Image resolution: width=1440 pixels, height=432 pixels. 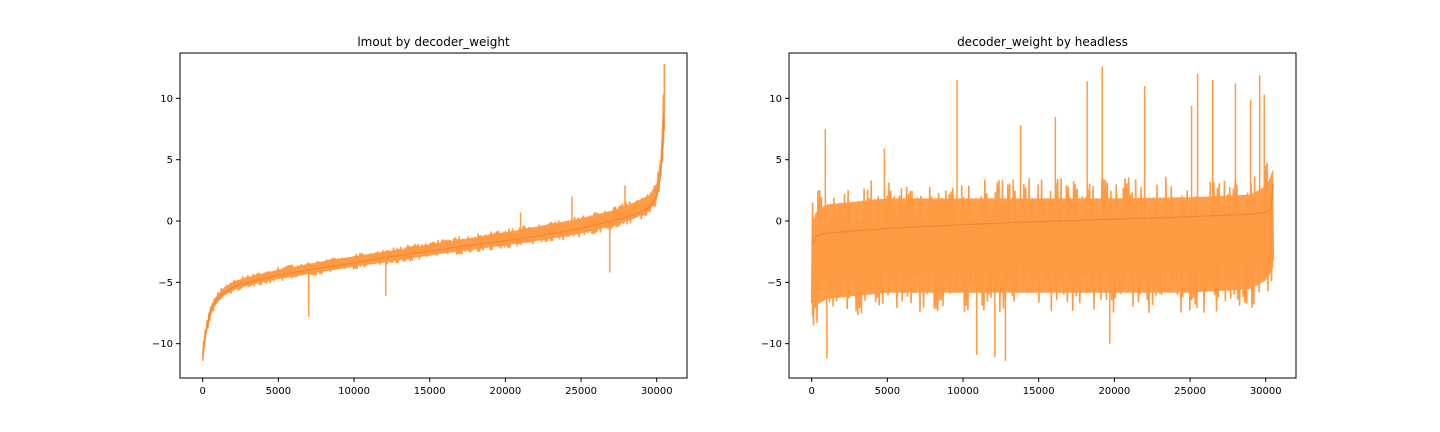 I want to click on series-trend-line, so click(x=1042, y=214).